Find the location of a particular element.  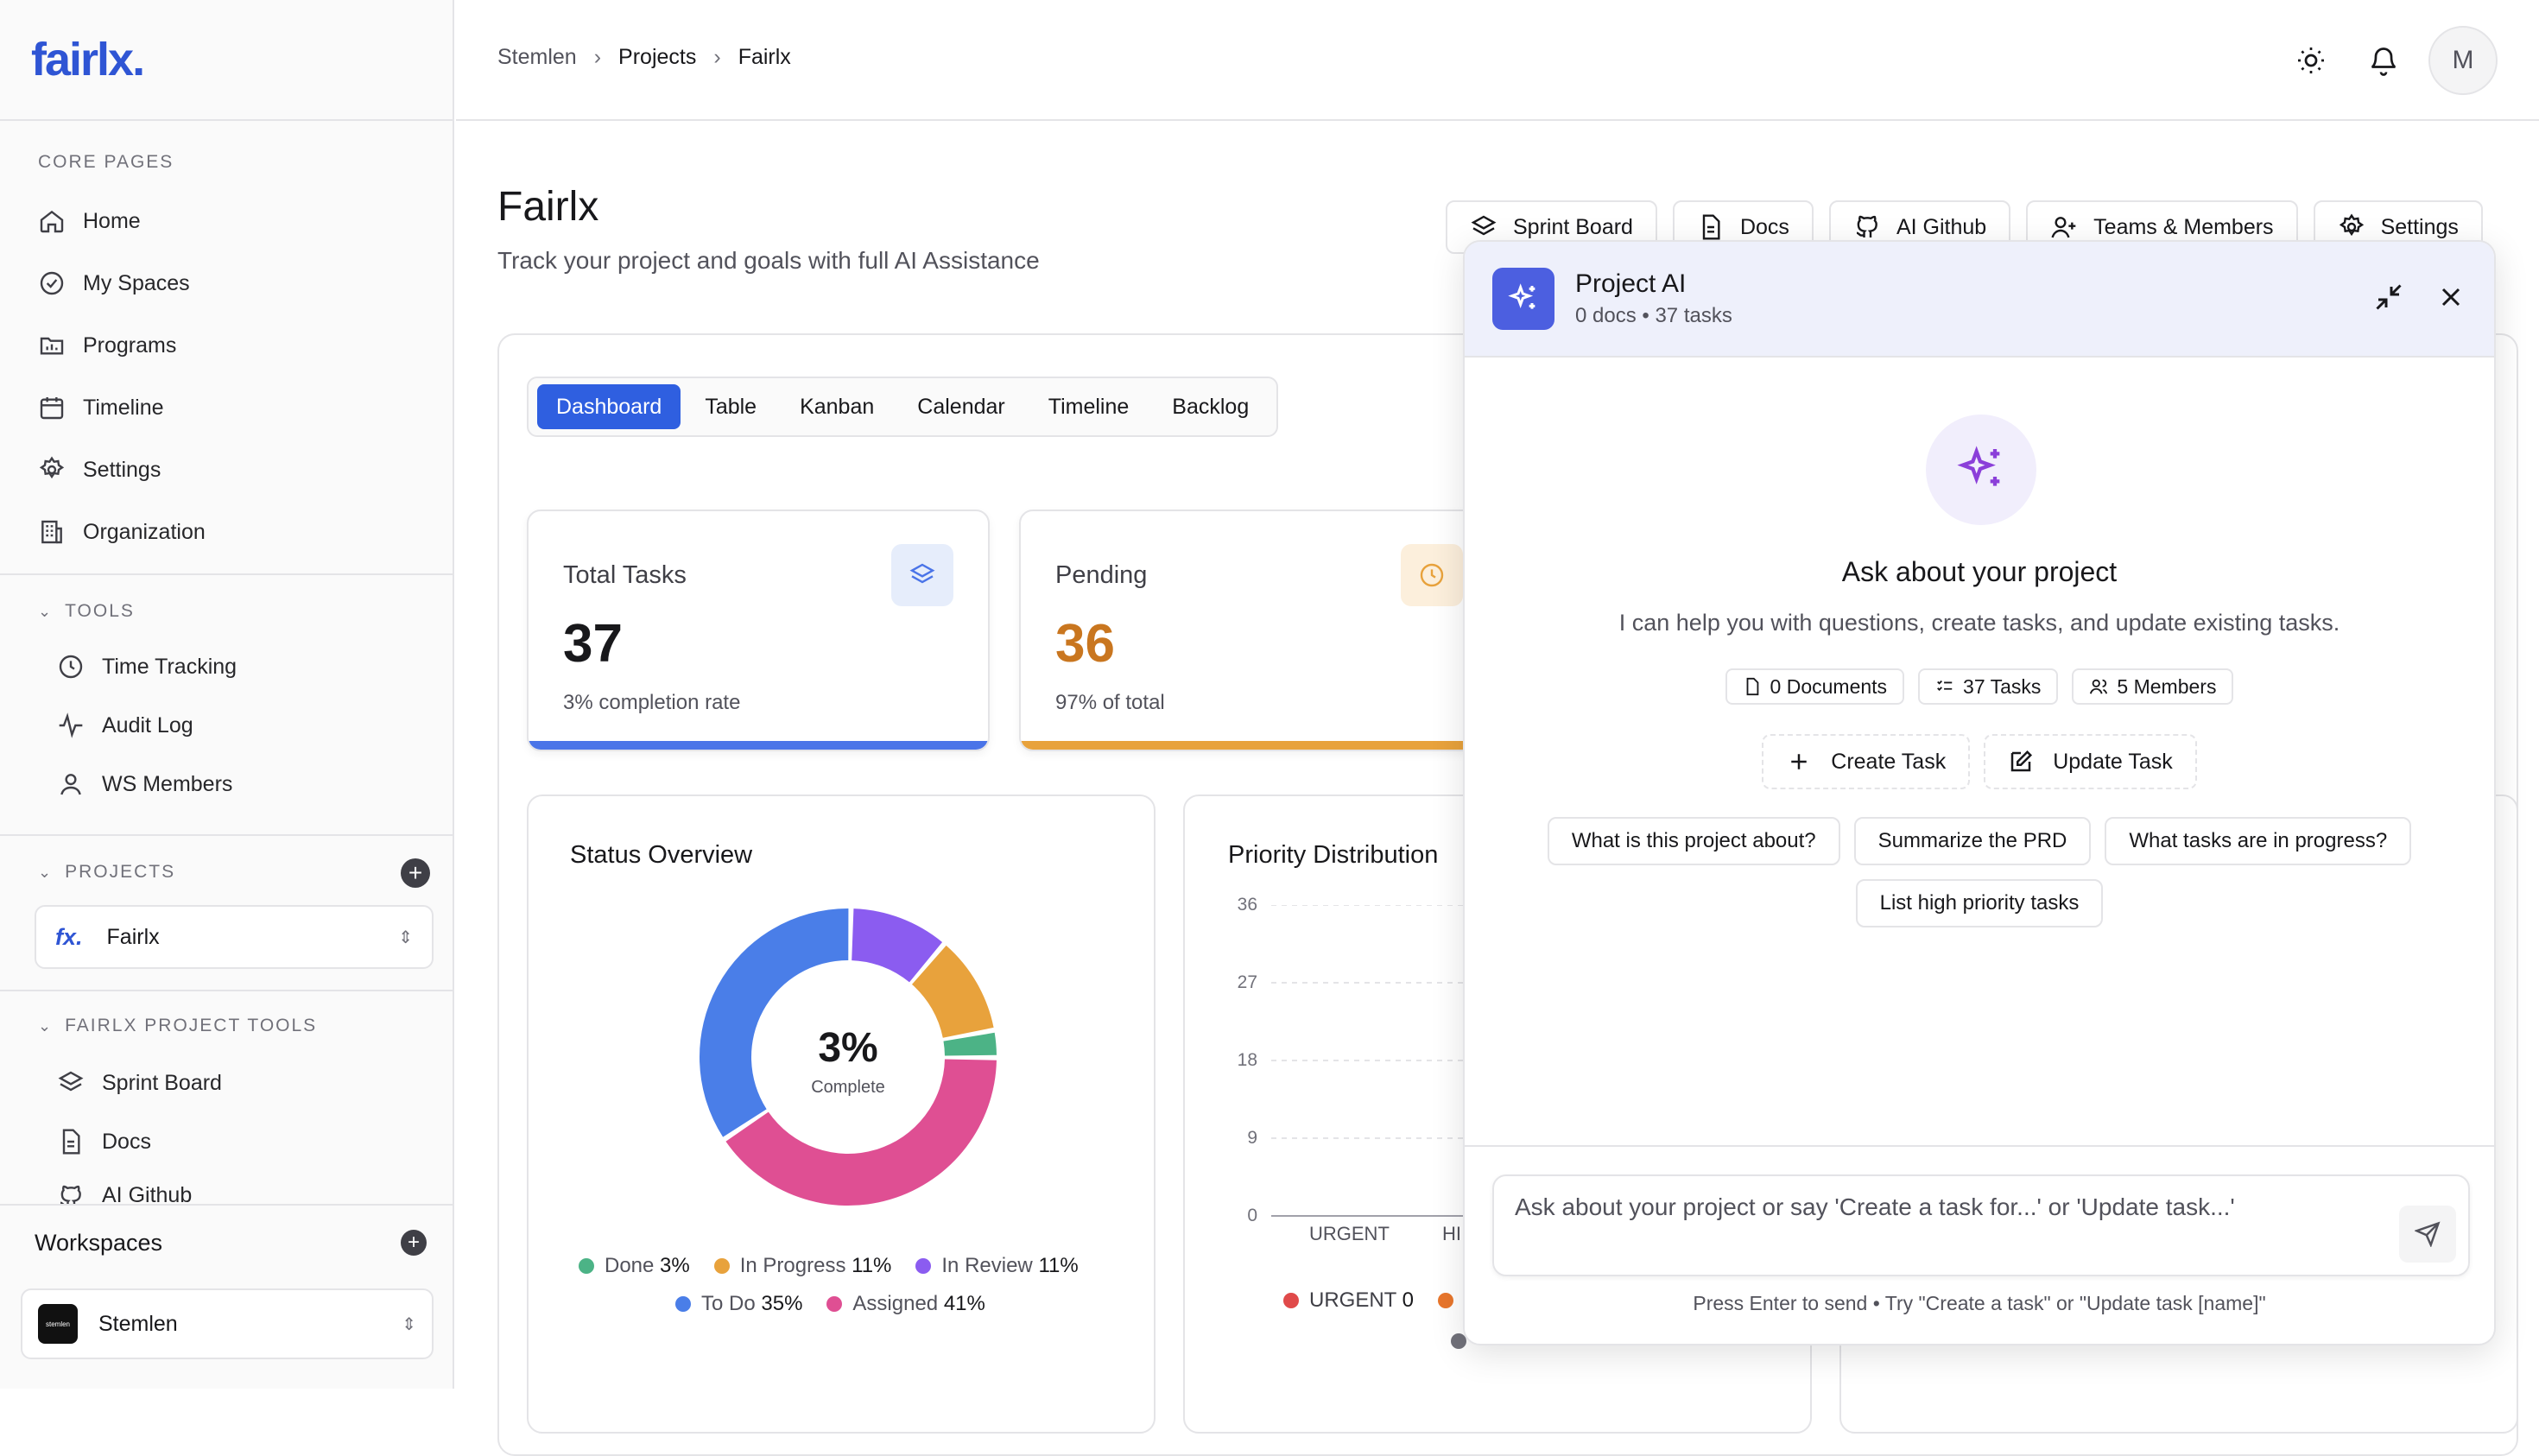

legend-item-in-review: In Review 11% is located at coordinates (997, 1266).